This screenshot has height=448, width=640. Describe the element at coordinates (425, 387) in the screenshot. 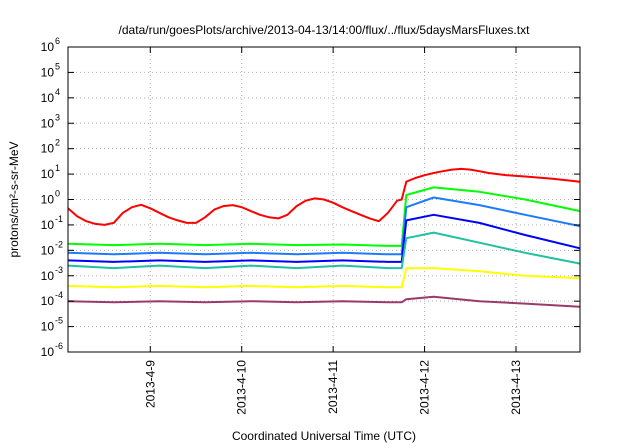

I see `x-tick-label: 2013-4-12` at that location.